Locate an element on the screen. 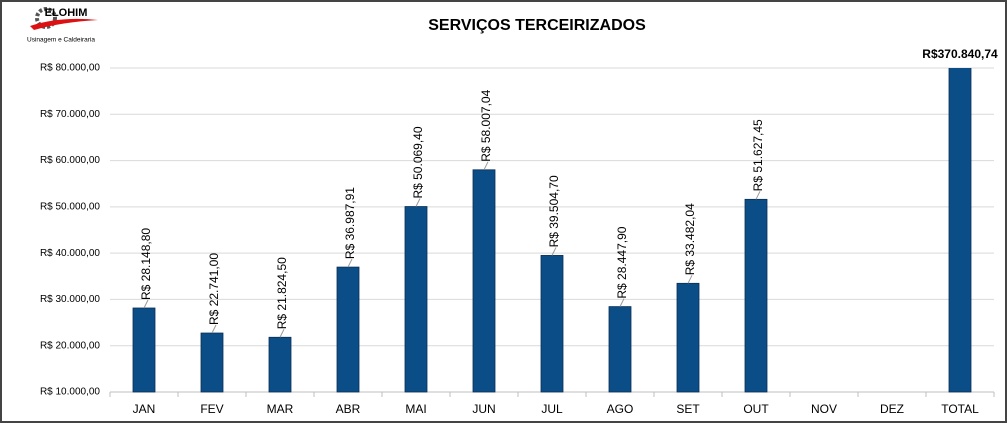  y-tick-label: R$ 10.000,00 is located at coordinates (70, 392).